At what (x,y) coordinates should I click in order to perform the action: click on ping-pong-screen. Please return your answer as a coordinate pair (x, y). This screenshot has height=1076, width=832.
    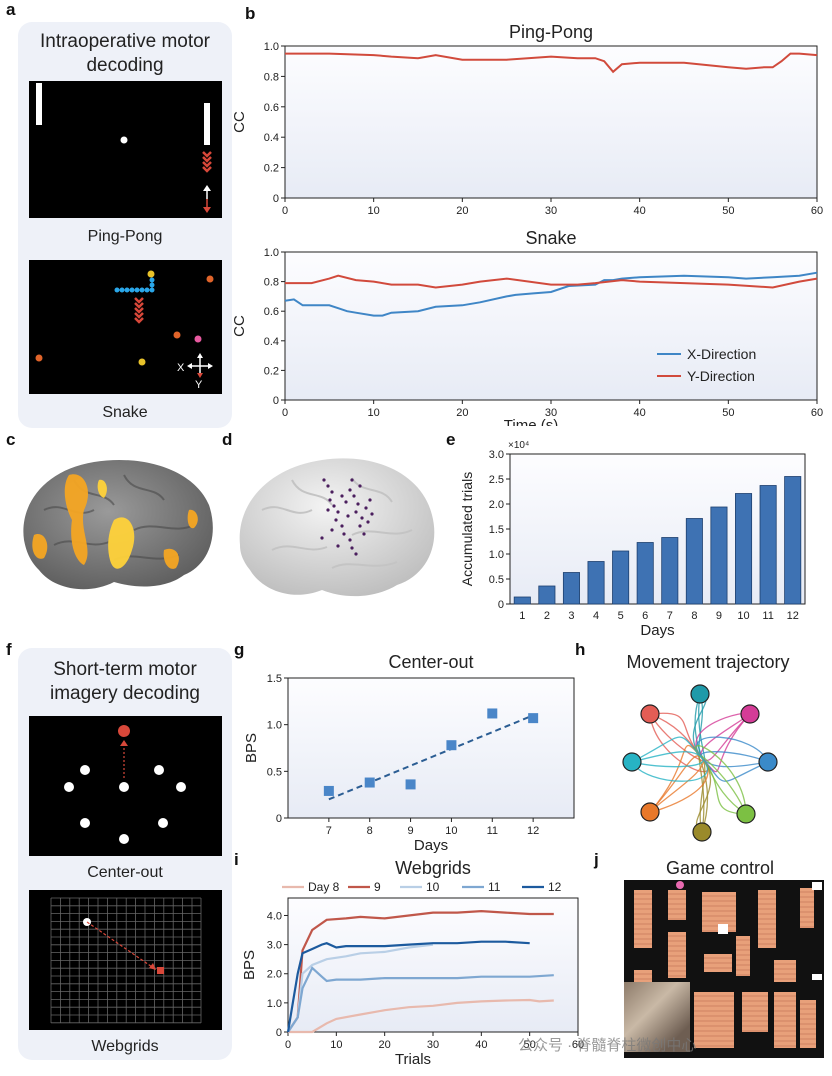
    Looking at the image, I should click on (125, 149).